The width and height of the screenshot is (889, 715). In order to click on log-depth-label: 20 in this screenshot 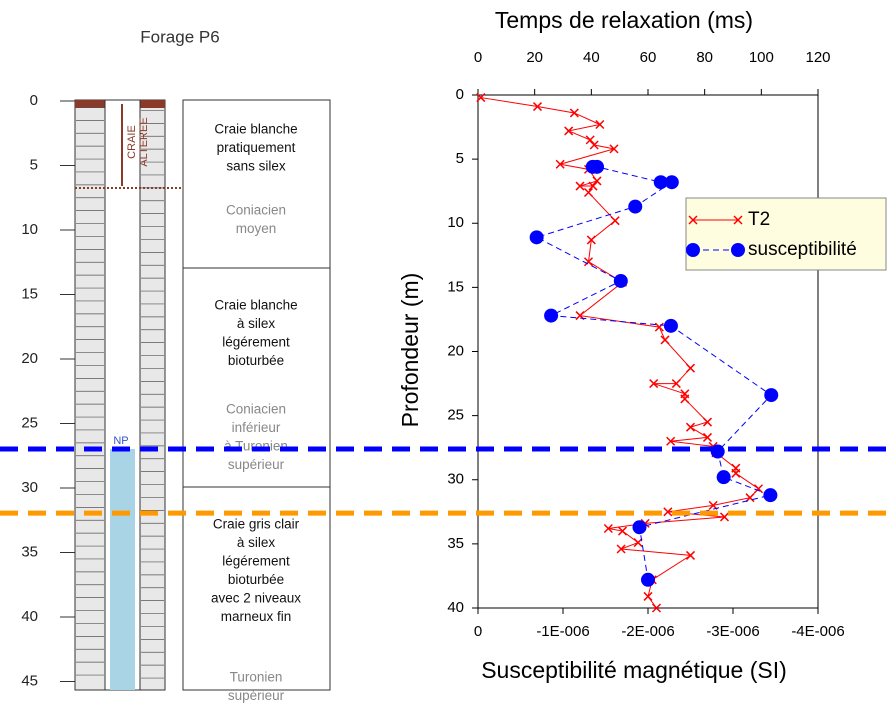, I will do `click(29, 358)`.